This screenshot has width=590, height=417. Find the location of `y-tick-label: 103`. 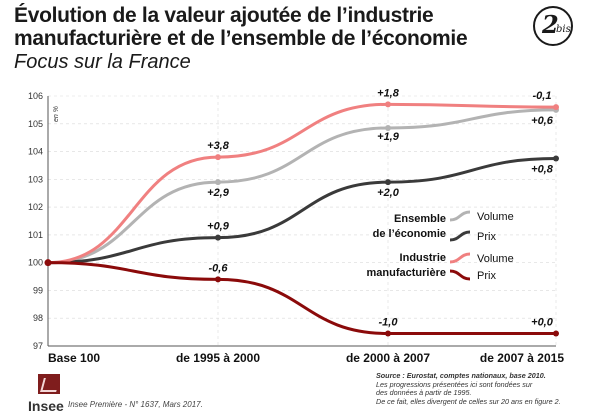

y-tick-label: 103 is located at coordinates (35, 179).